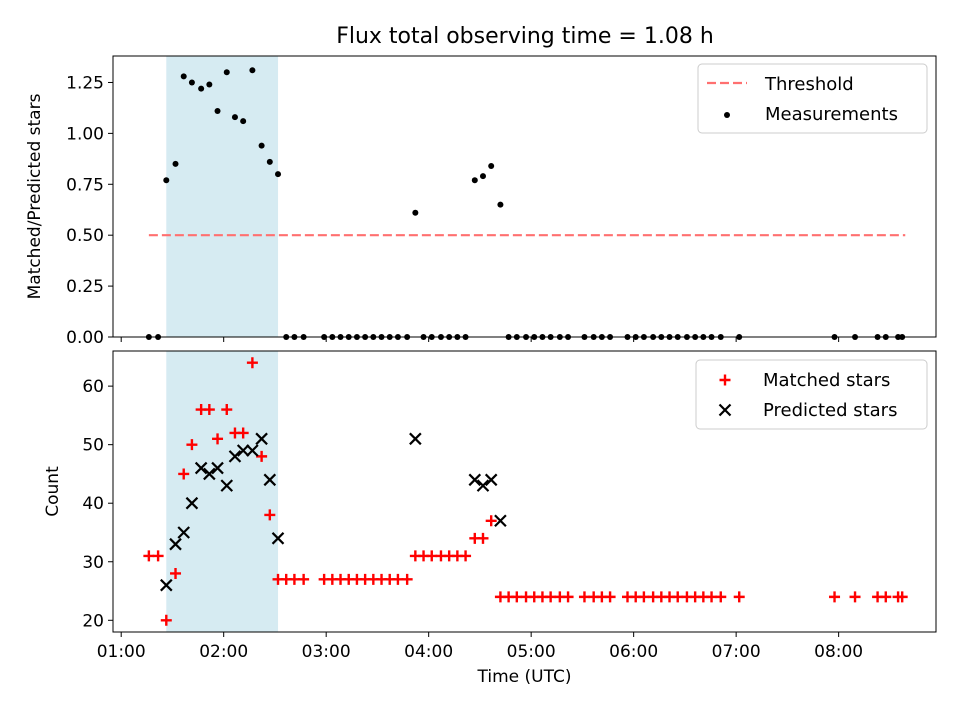  What do you see at coordinates (736, 652) in the screenshot?
I see `x-tick-label: 07:00` at bounding box center [736, 652].